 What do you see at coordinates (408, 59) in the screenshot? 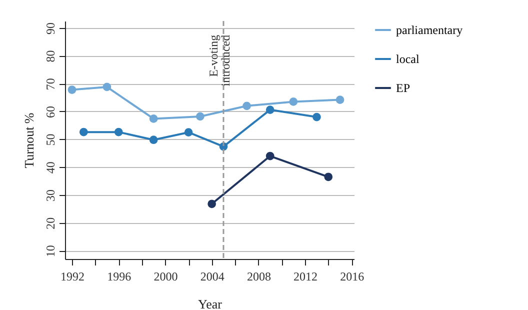
I see `legend-label: local` at bounding box center [408, 59].